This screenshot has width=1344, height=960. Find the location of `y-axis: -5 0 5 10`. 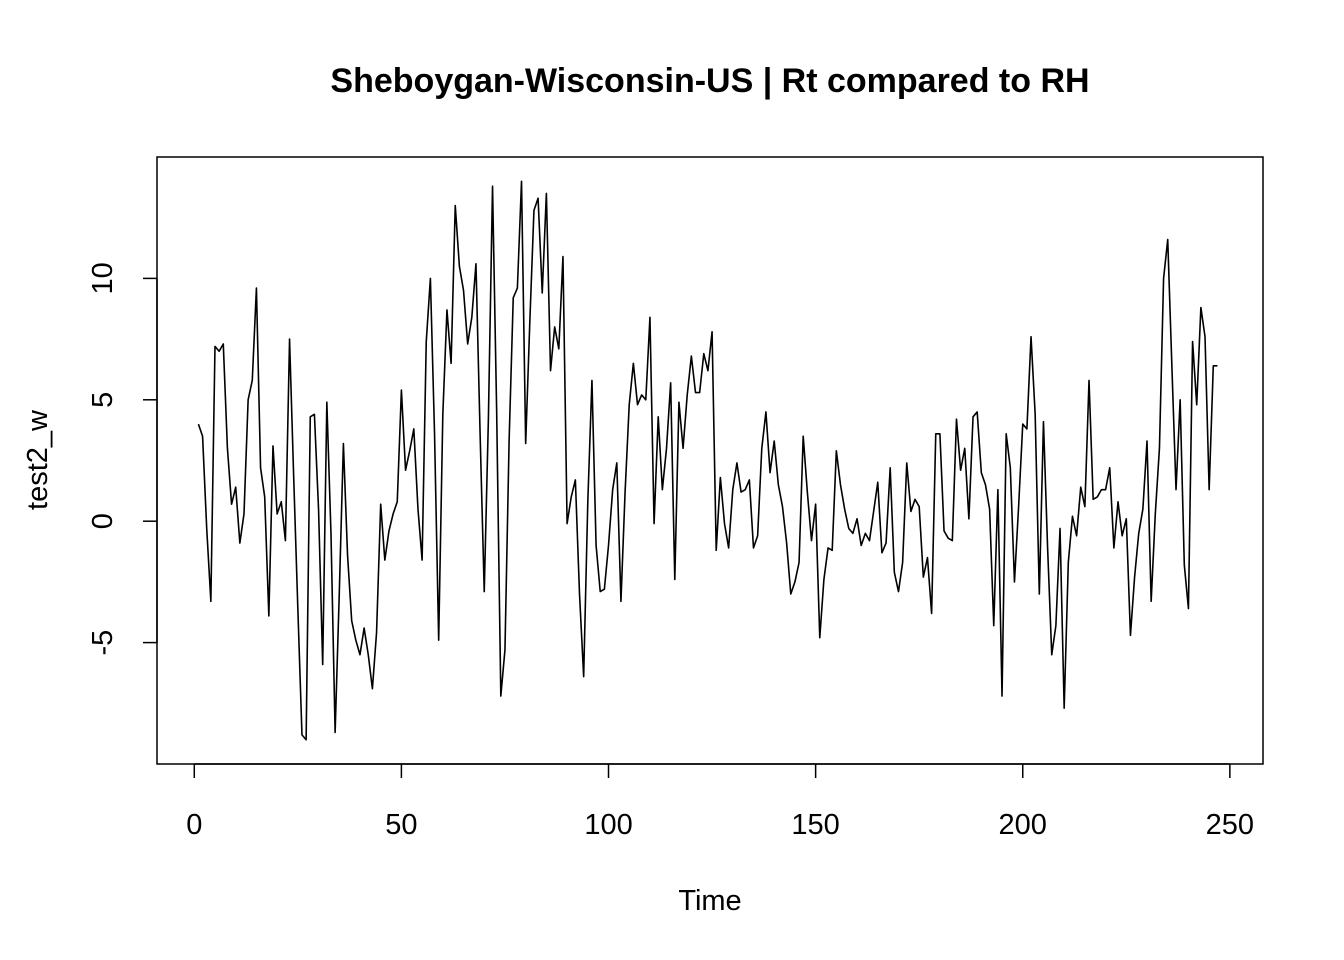

y-axis: -5 0 5 10 is located at coordinates (122, 459).